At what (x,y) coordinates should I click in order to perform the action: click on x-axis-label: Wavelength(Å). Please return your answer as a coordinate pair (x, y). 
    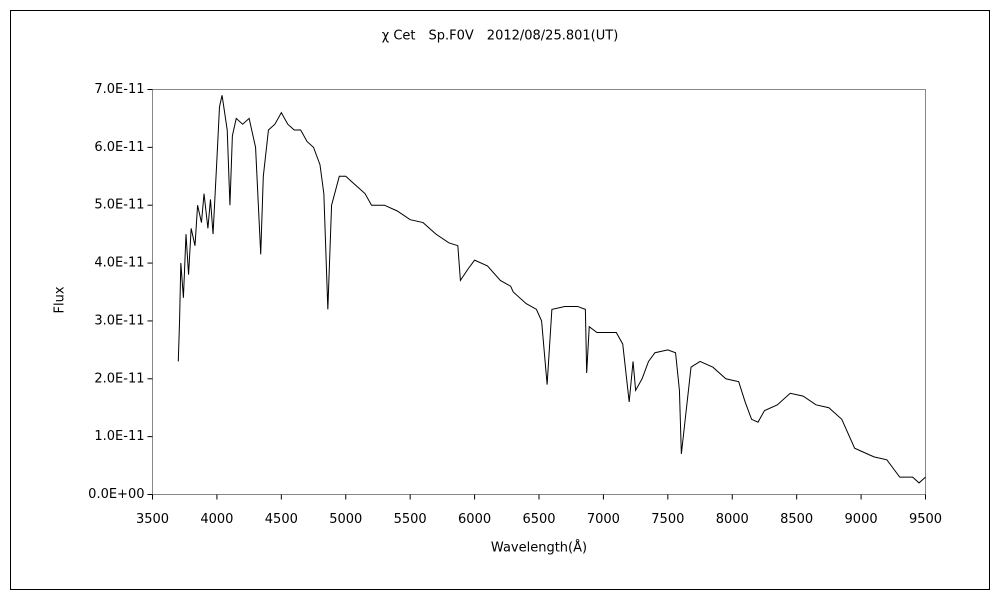
    Looking at the image, I should click on (539, 548).